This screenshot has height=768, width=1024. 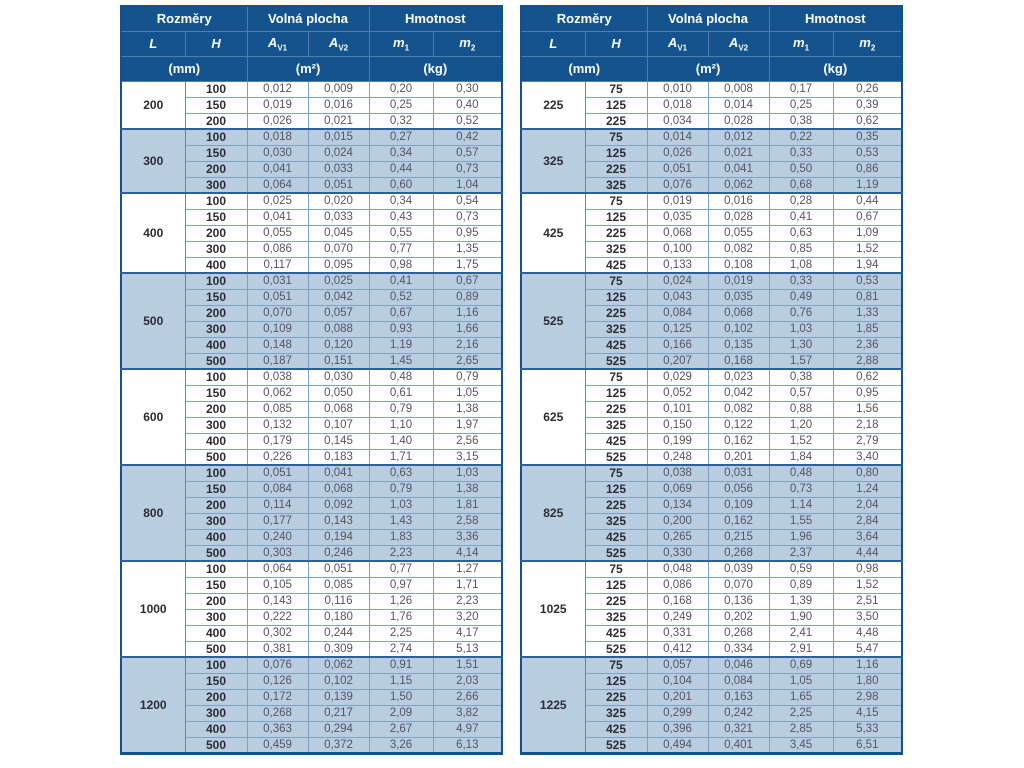 What do you see at coordinates (467, 569) in the screenshot?
I see `m2-value: 1,27` at bounding box center [467, 569].